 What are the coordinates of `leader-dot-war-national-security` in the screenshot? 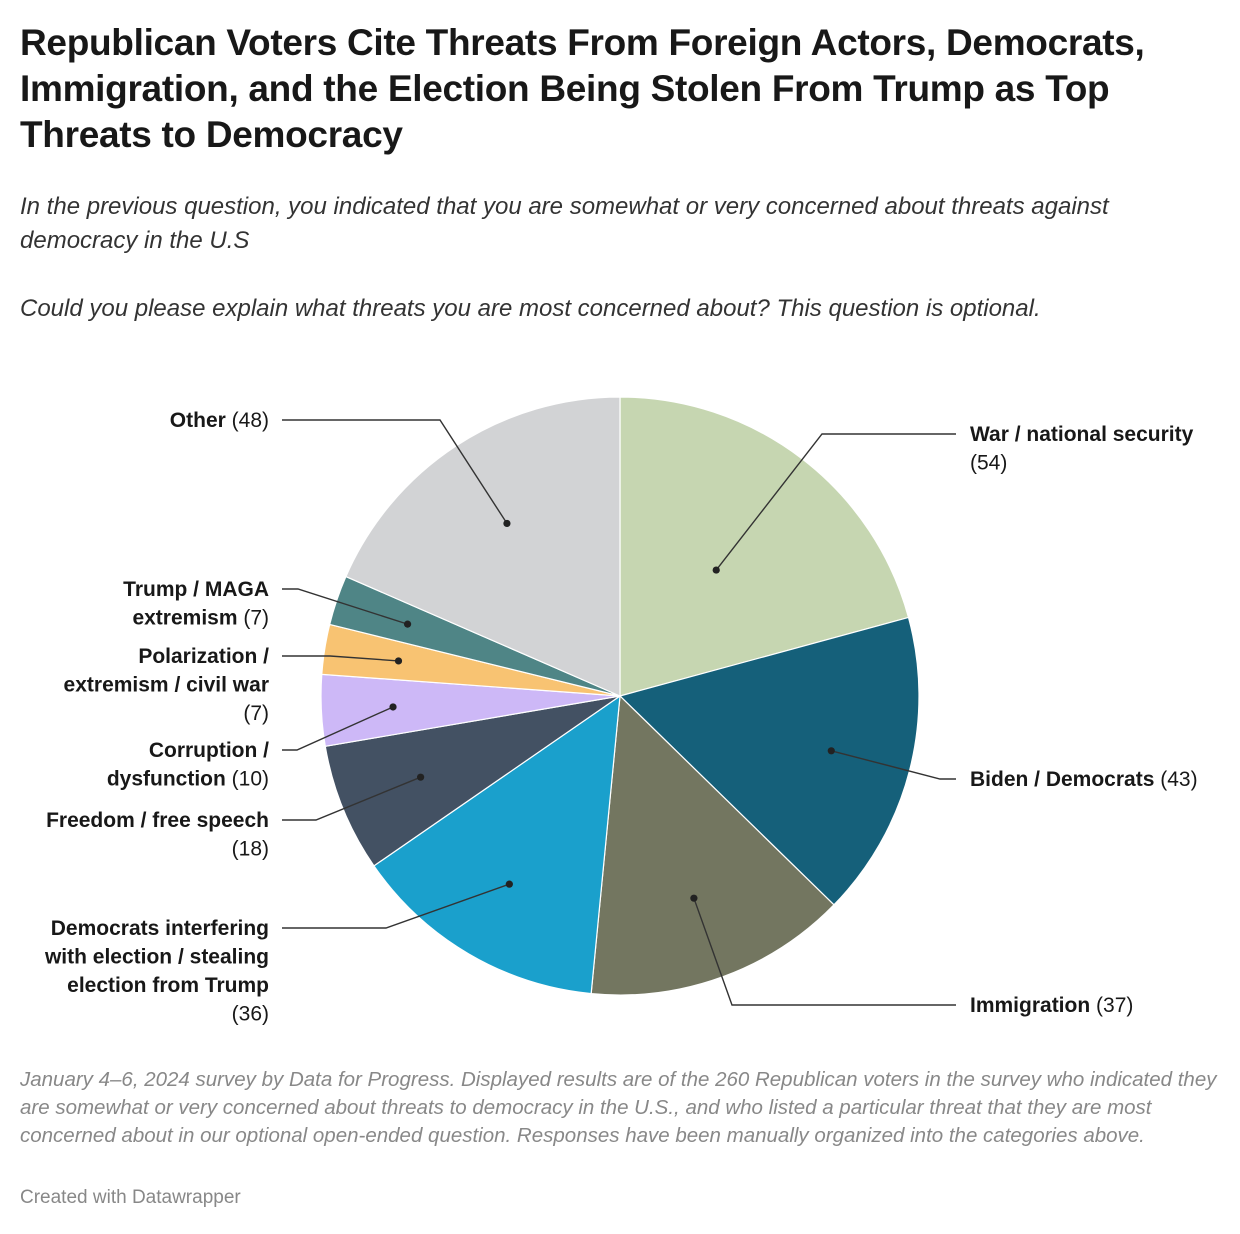 It's located at (716, 570).